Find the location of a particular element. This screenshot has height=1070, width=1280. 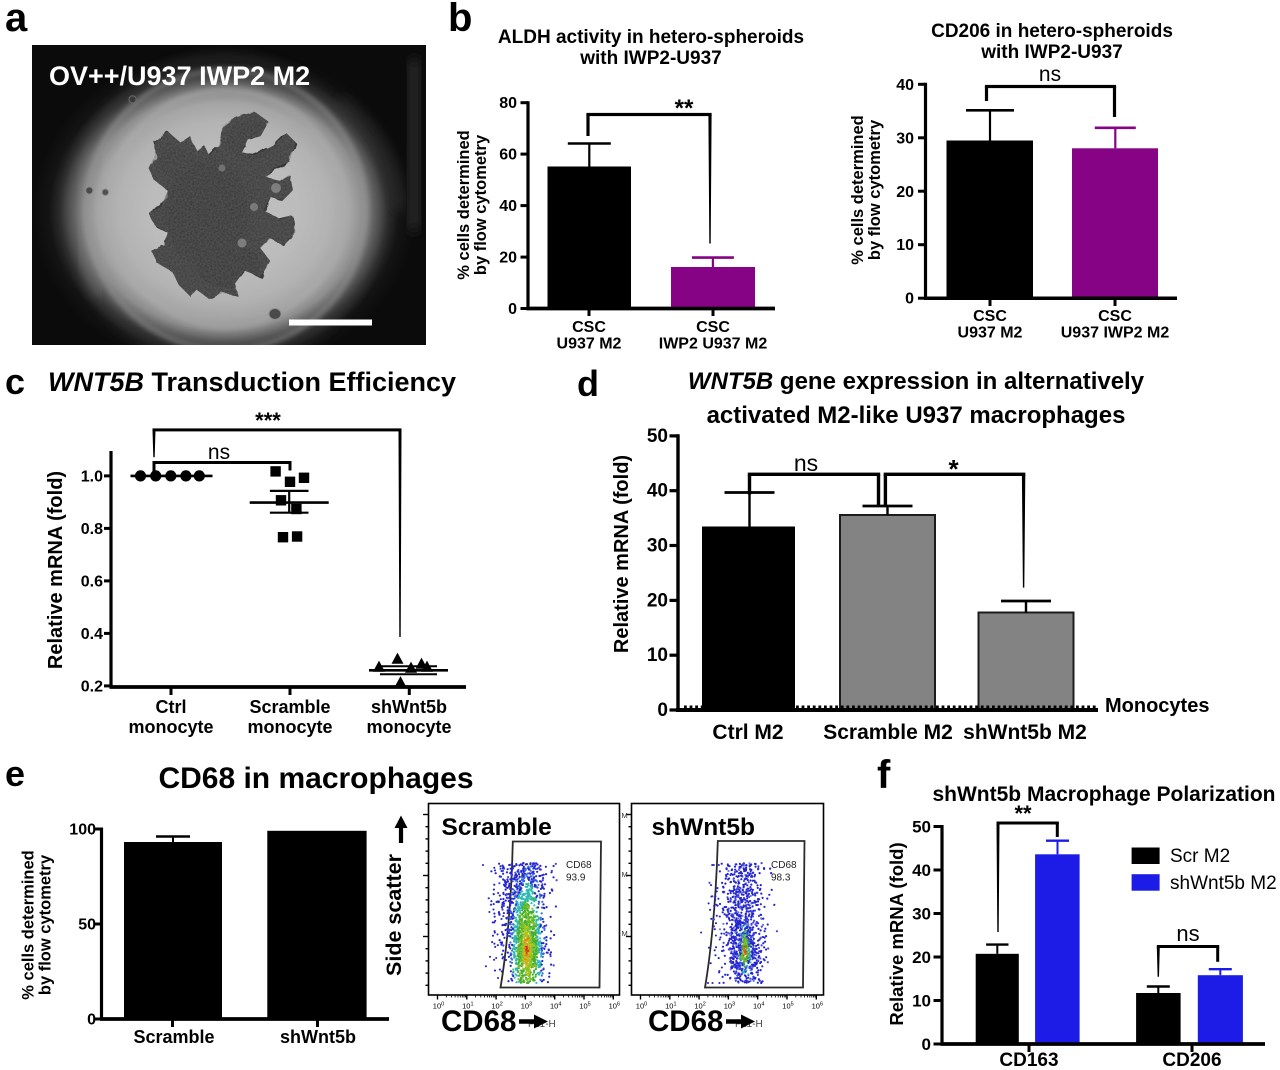

svg-text: Ctrl M2 is located at coordinates (747, 732).